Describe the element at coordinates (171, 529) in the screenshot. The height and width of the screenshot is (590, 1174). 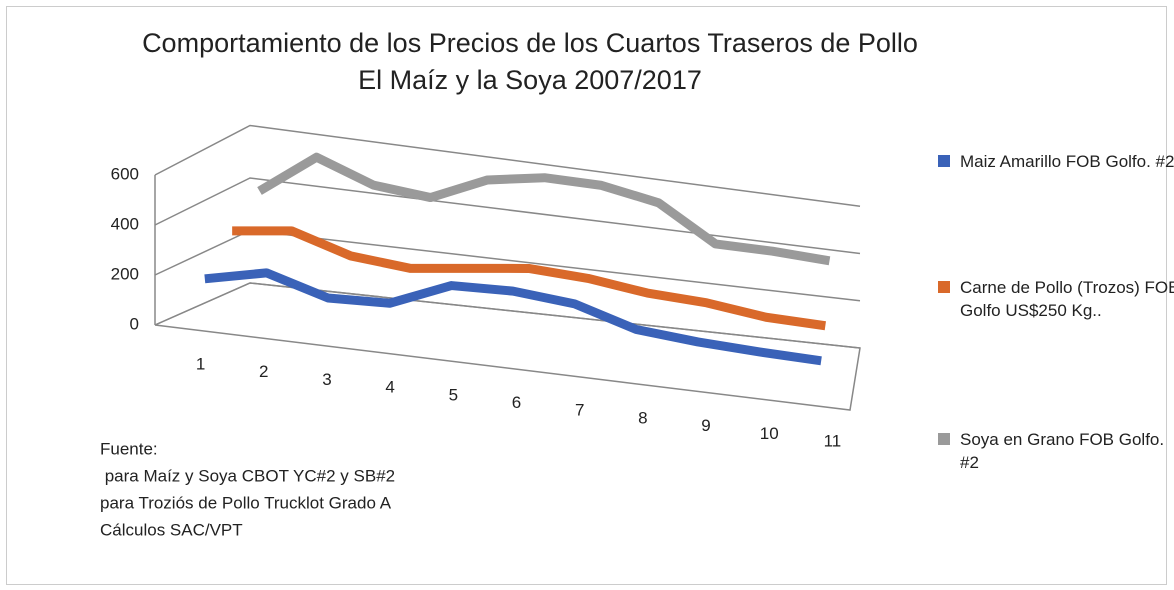
I see `footnote: Cálculos SAC/VPT` at that location.